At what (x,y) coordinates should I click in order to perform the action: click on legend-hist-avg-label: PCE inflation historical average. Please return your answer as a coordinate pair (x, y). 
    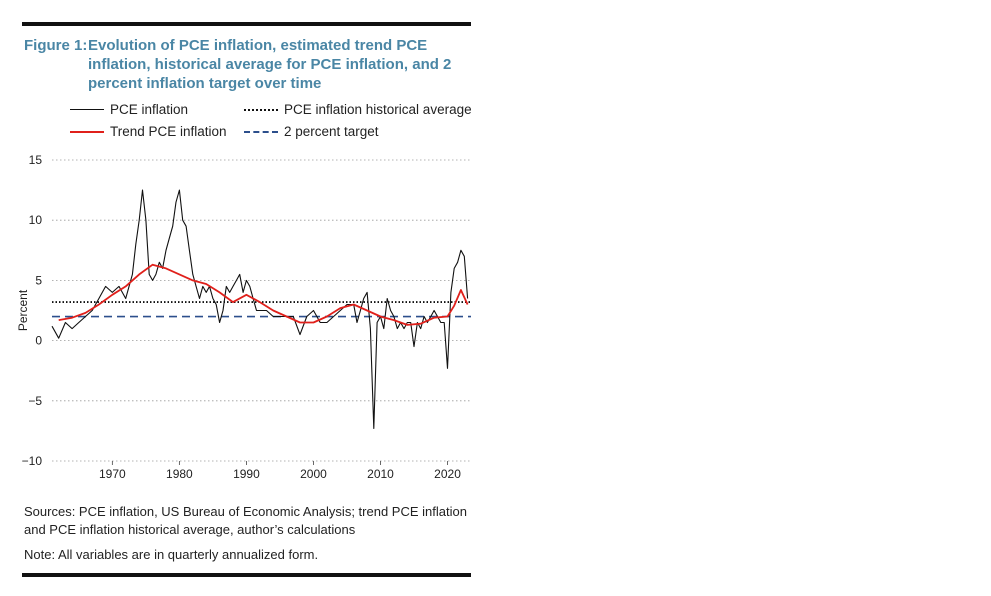
    Looking at the image, I should click on (378, 109).